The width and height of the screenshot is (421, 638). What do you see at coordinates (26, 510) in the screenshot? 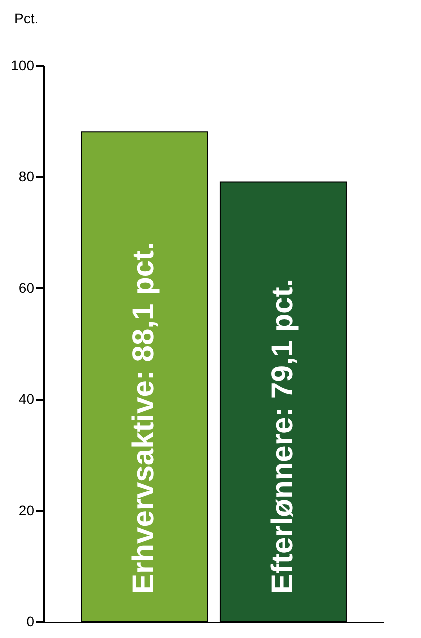
I see `y-tick-label: 20` at bounding box center [26, 510].